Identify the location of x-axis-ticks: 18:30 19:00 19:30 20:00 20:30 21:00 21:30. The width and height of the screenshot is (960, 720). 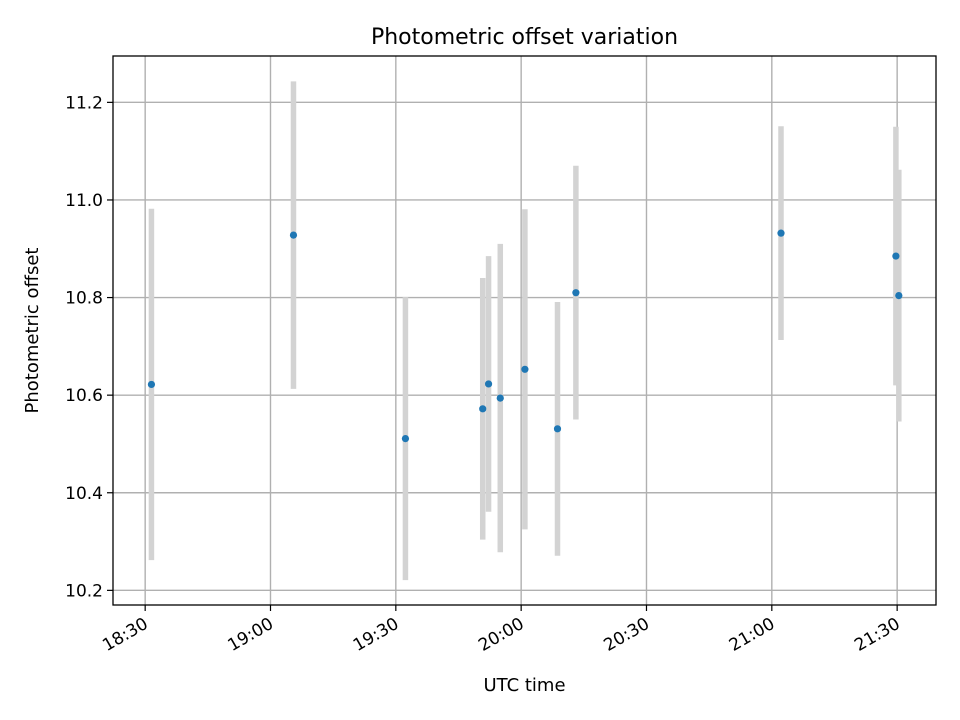
(501, 630).